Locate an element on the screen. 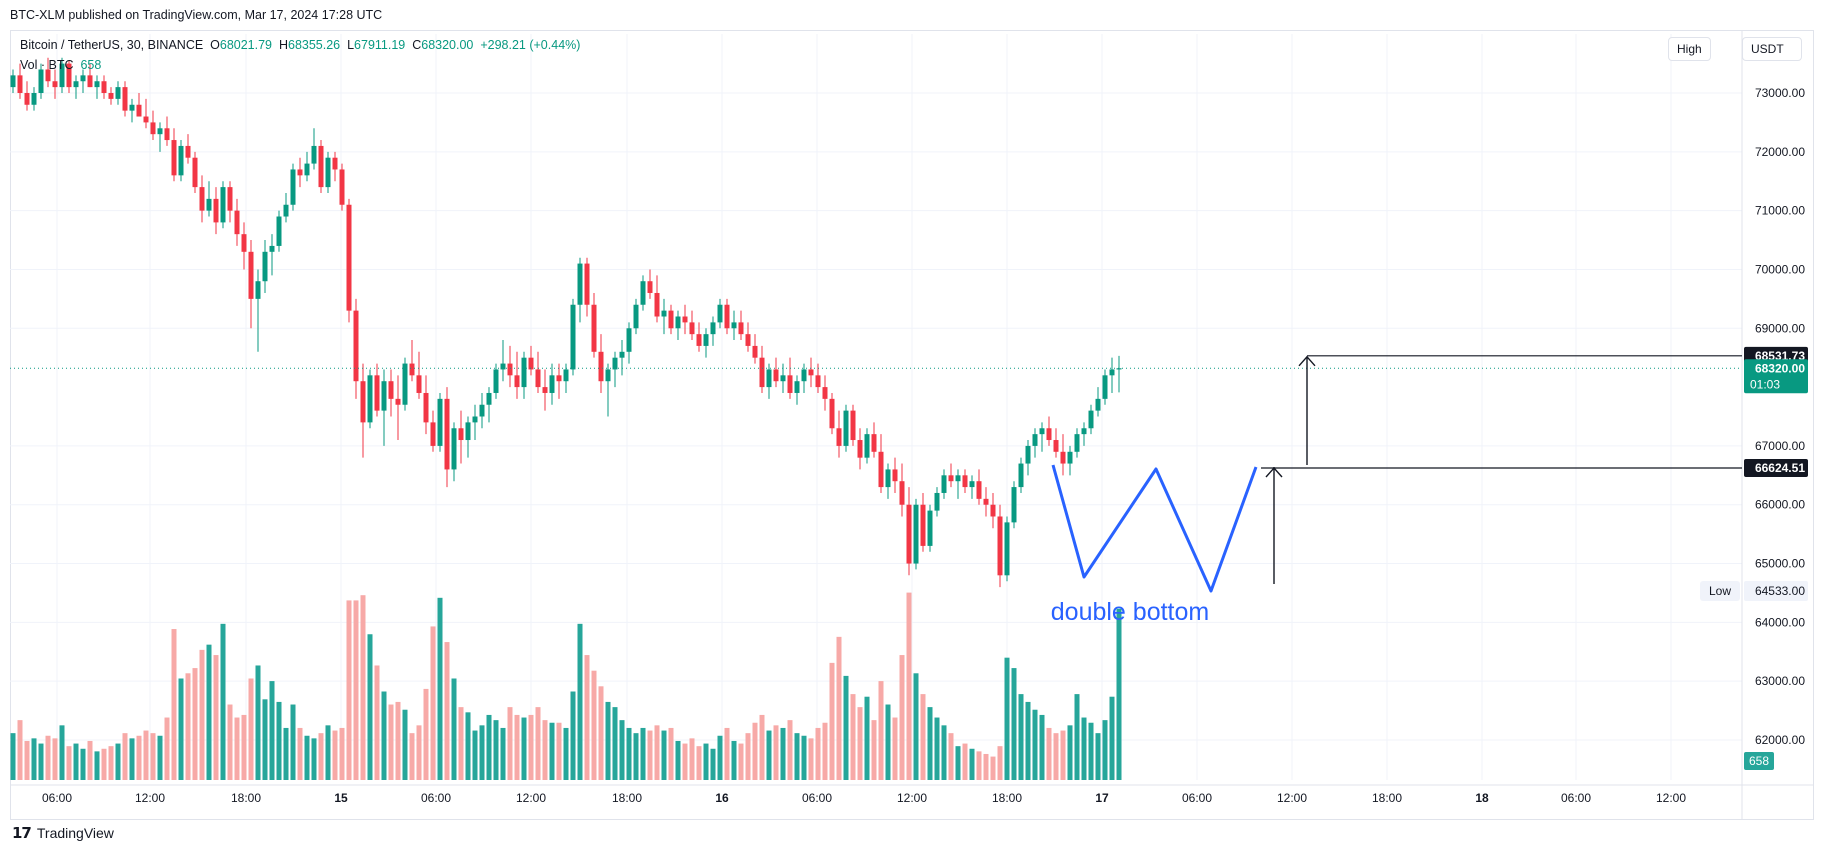 The height and width of the screenshot is (852, 1824). tradingview-brand: 𝟭𝟳 TradingView is located at coordinates (63, 833).